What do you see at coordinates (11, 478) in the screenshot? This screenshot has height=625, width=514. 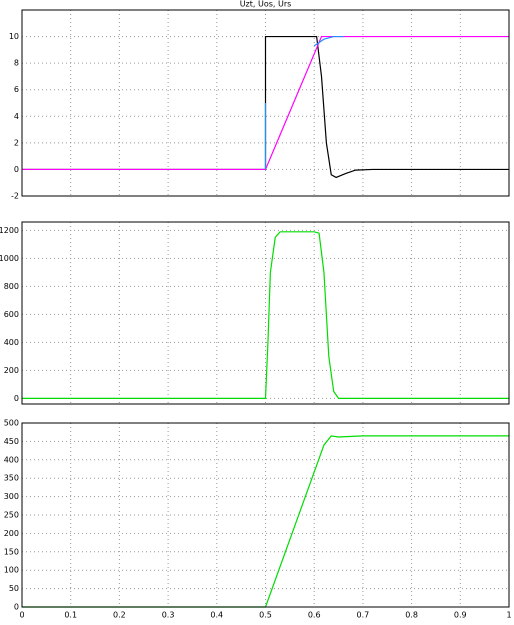 I see `y-tick-label: 350` at bounding box center [11, 478].